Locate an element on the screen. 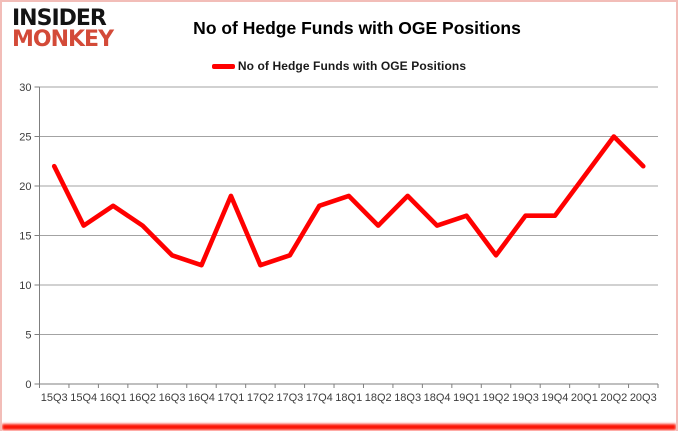 This screenshot has height=431, width=678. x-tick-label: 16Q1 is located at coordinates (113, 398).